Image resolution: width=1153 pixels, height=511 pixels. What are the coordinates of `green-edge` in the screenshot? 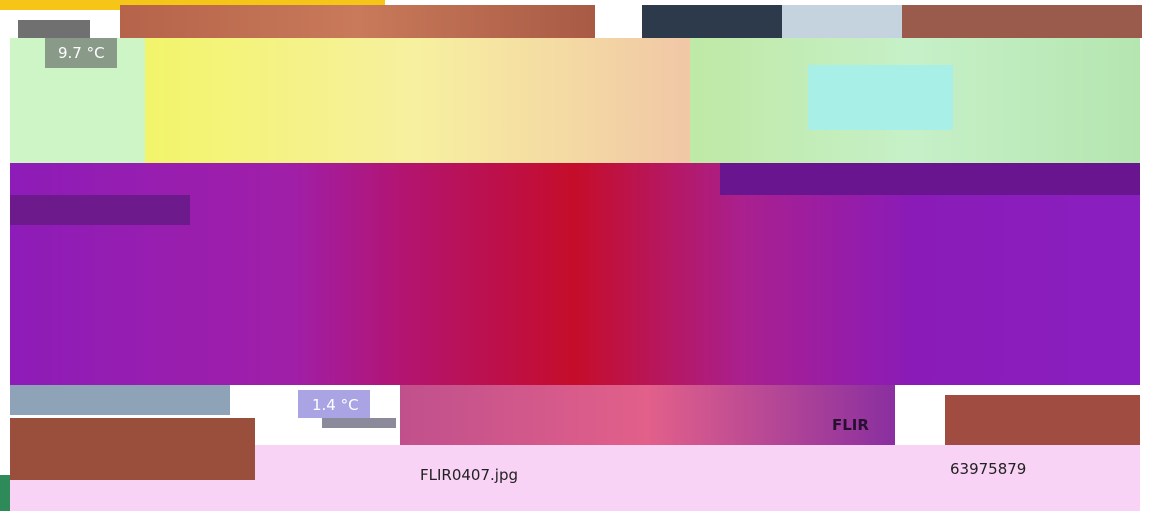 It's located at (5, 493).